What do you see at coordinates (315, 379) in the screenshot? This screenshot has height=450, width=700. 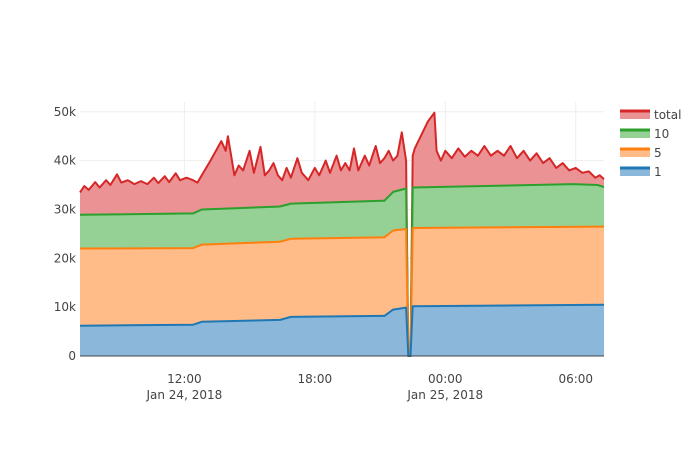 I see `x-tick-label: 18:00` at bounding box center [315, 379].